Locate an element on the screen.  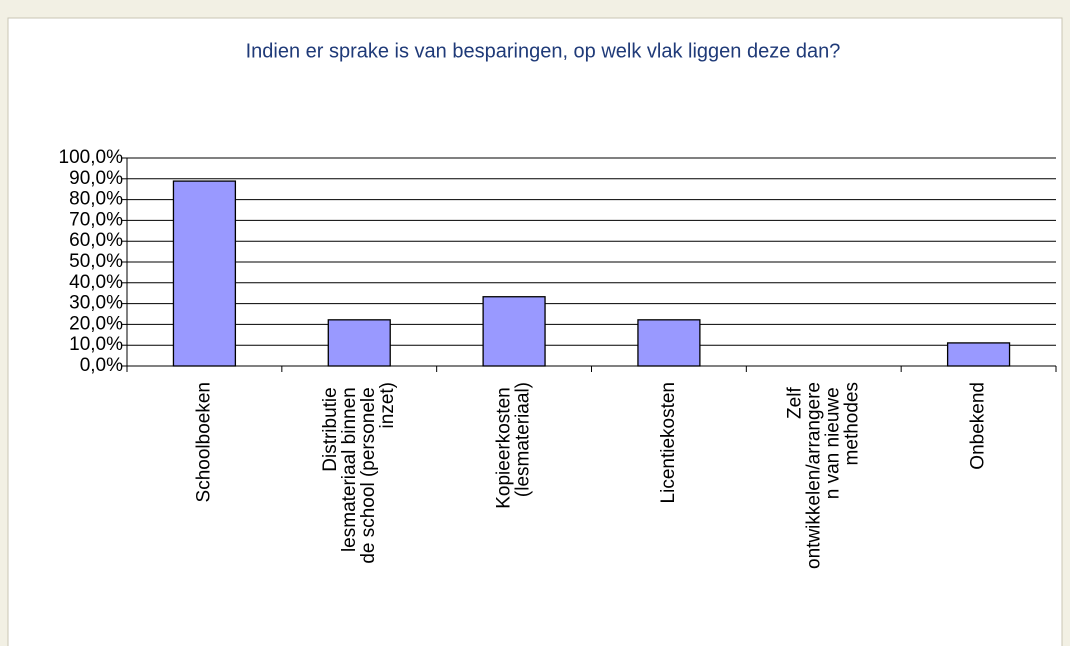
x-tick-label: Schoolboeken is located at coordinates (203, 442).